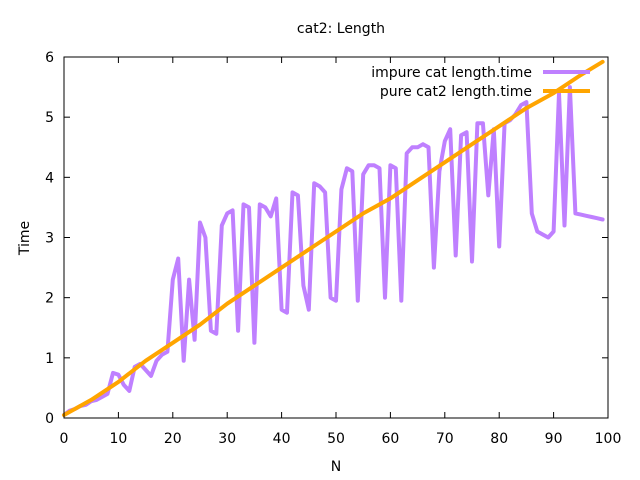  I want to click on x-tick-label: 0, so click(64, 439).